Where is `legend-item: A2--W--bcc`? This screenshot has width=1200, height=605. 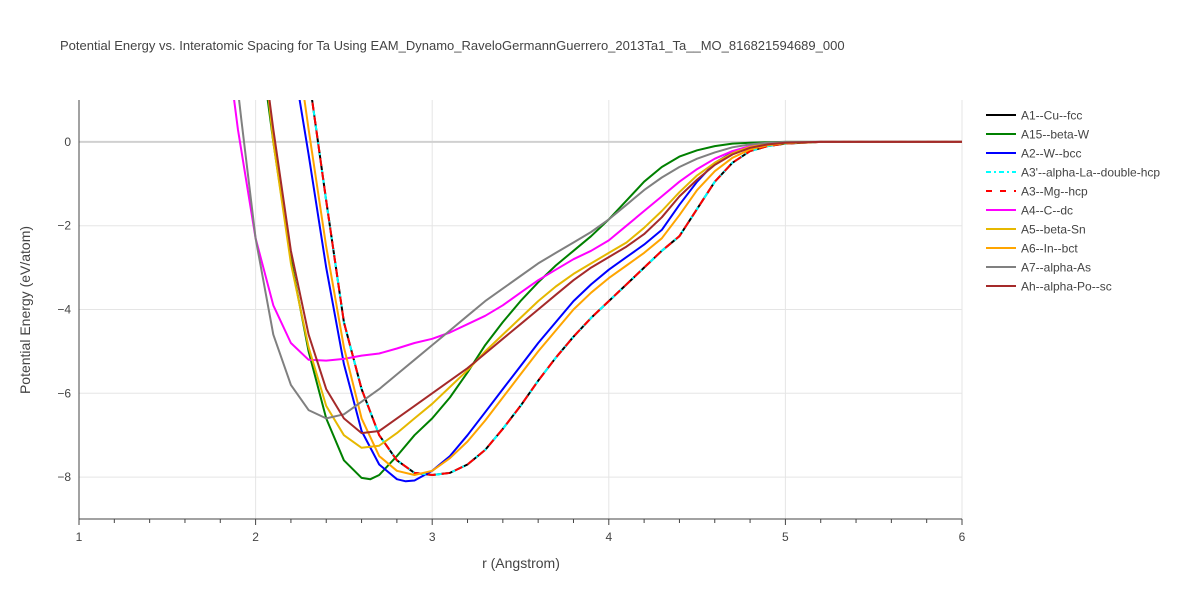
legend-item: A2--W--bcc is located at coordinates (1033, 154).